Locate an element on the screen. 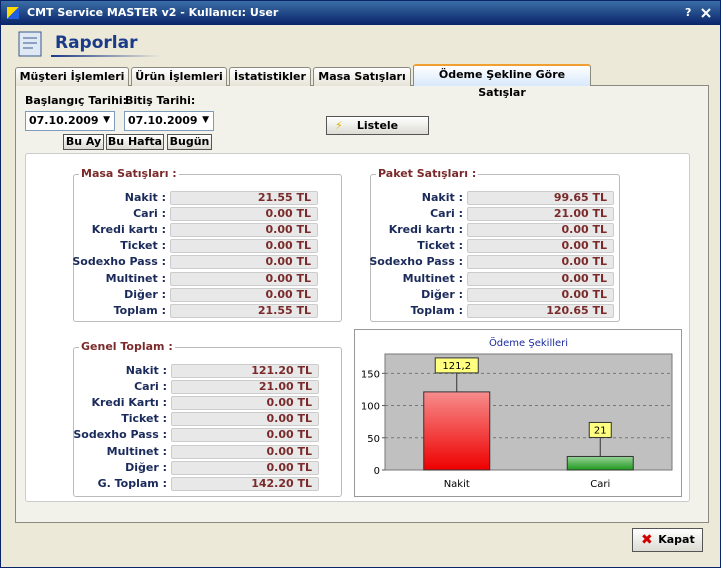  close-button: ✖ Kapat is located at coordinates (667, 540).